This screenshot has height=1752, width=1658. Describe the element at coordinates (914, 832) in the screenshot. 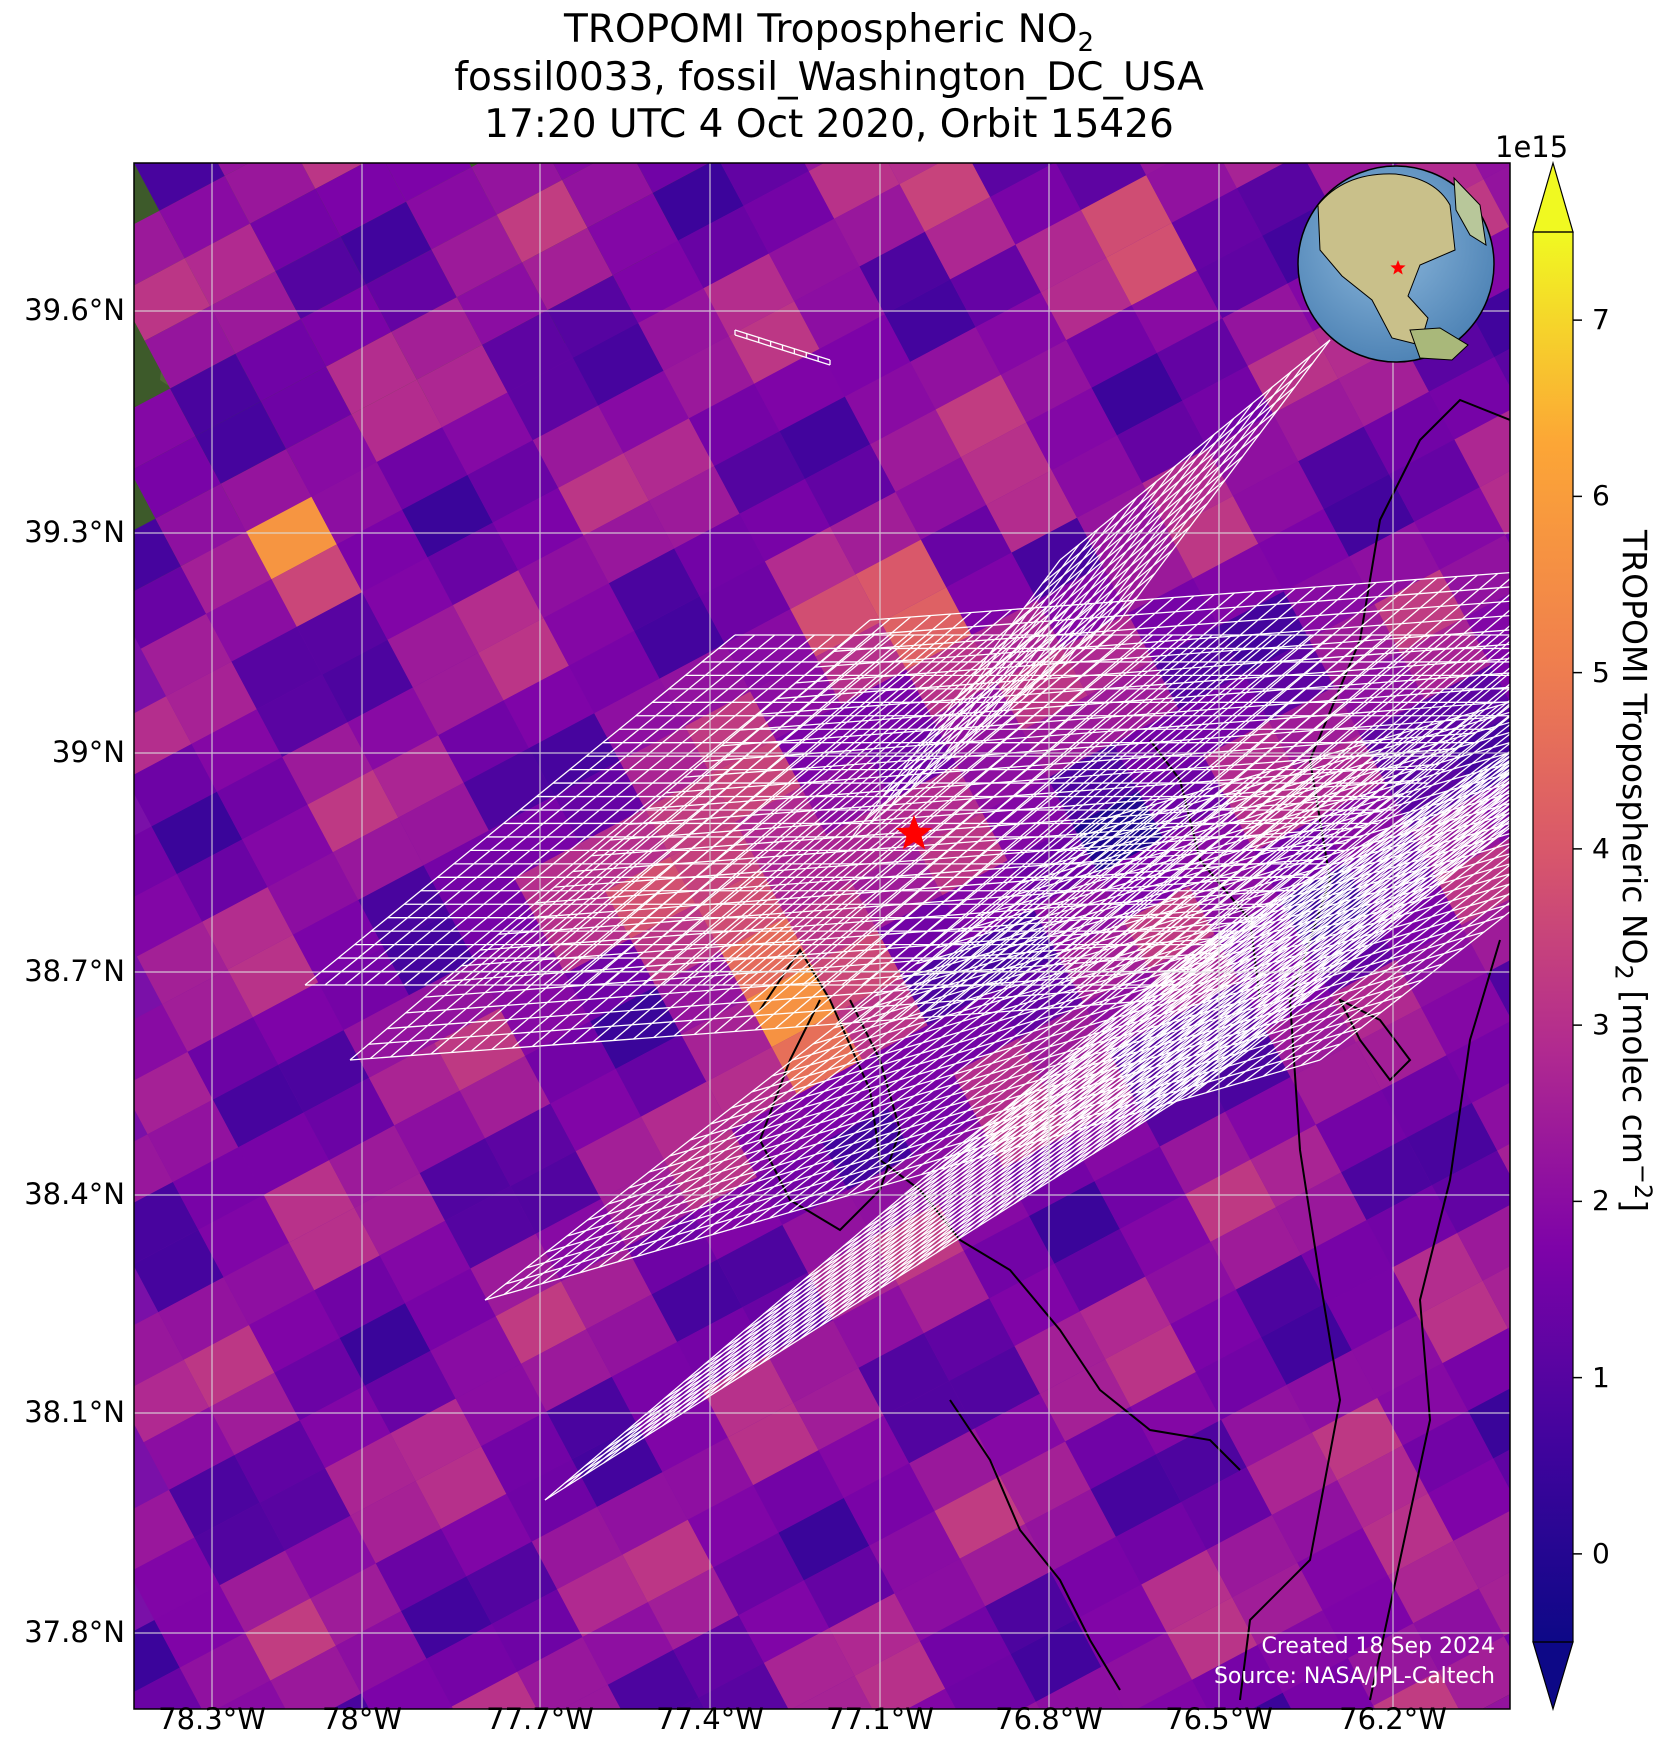

I see `target-star-marker` at that location.